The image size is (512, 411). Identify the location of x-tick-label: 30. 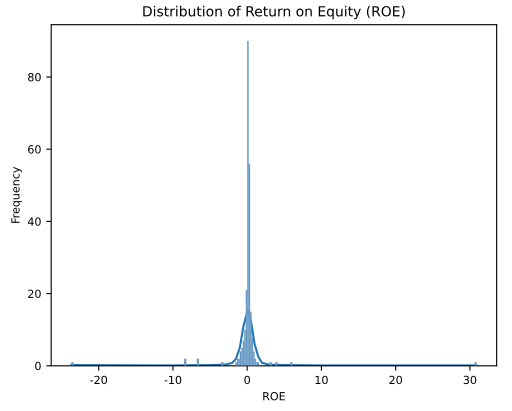
(470, 380).